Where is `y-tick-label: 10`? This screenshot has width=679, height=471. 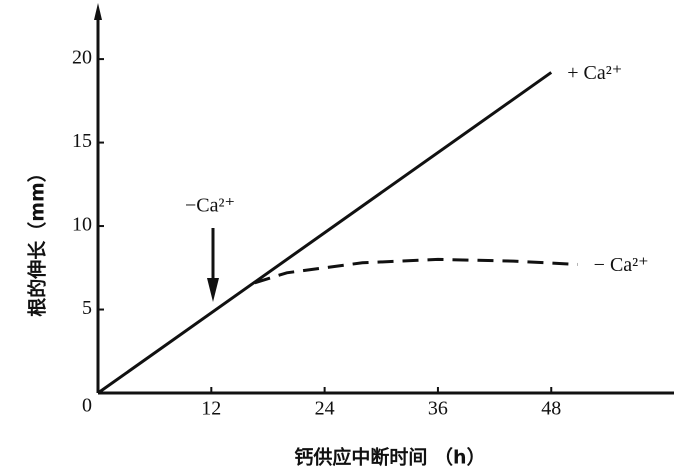 y-tick-label: 10 is located at coordinates (82, 225).